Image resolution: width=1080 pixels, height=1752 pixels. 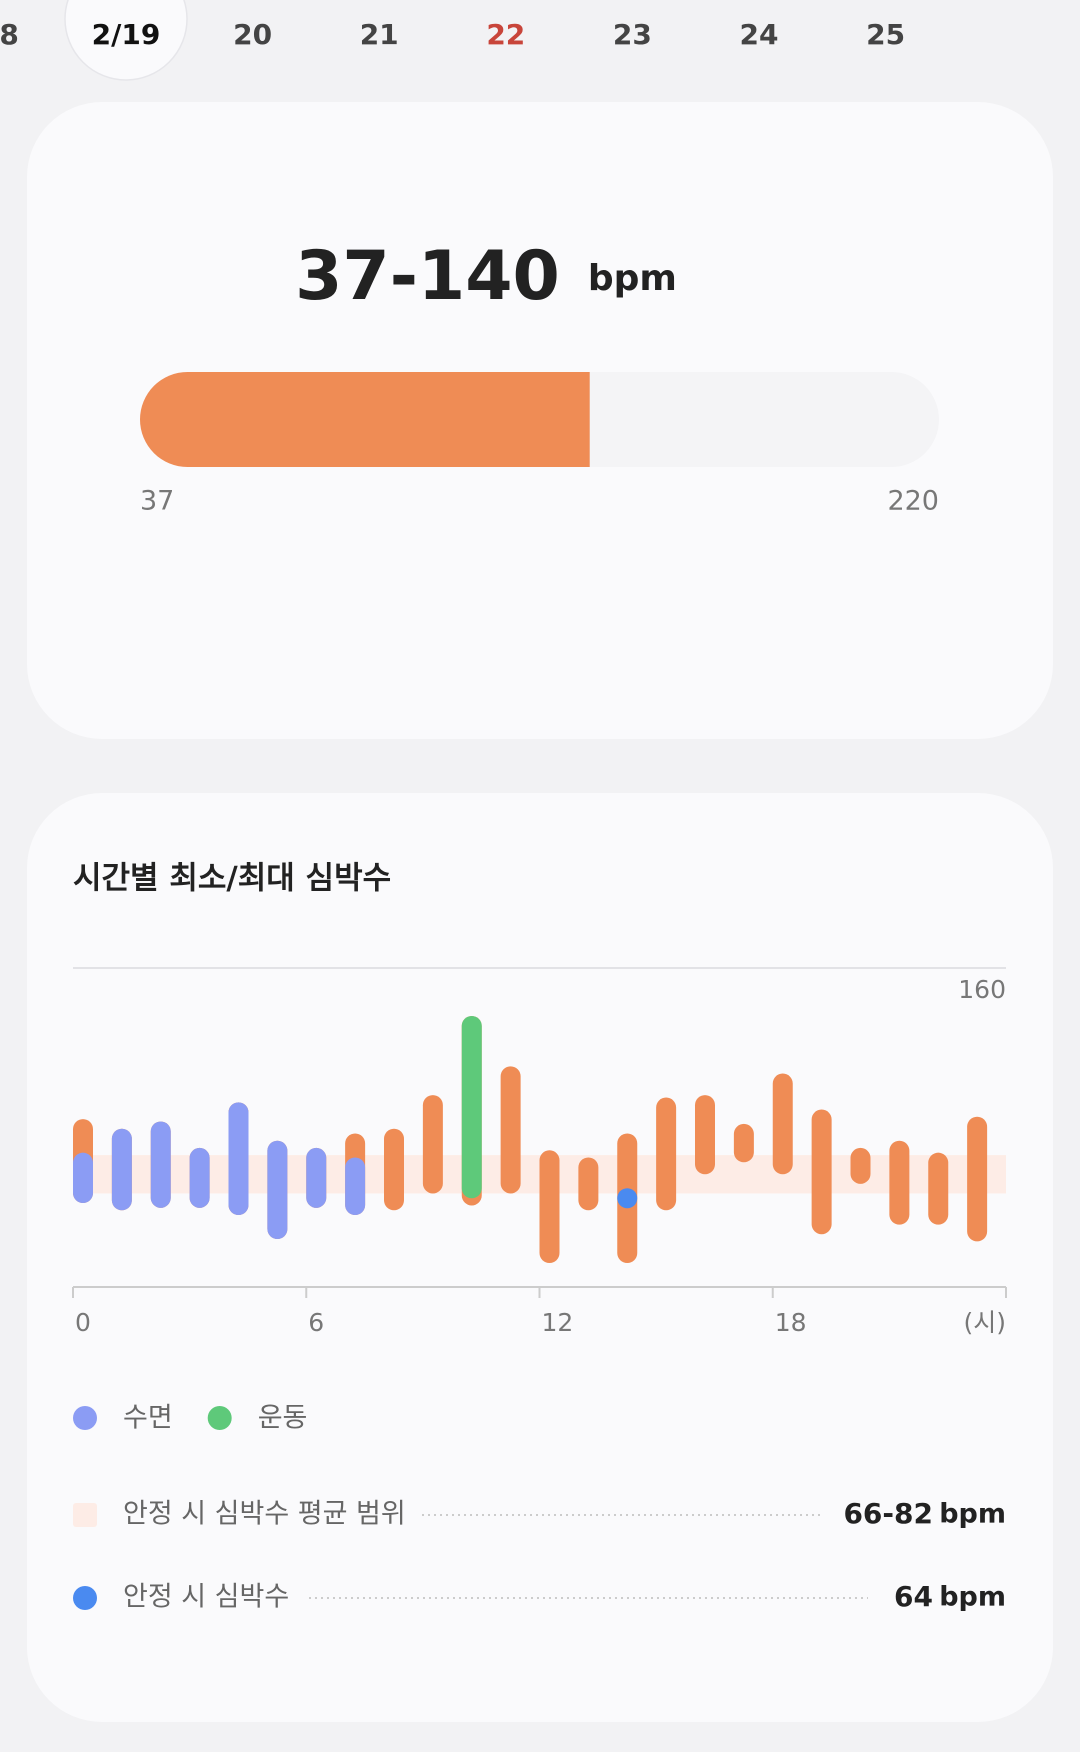 I want to click on selected-date-bg, so click(x=126, y=40).